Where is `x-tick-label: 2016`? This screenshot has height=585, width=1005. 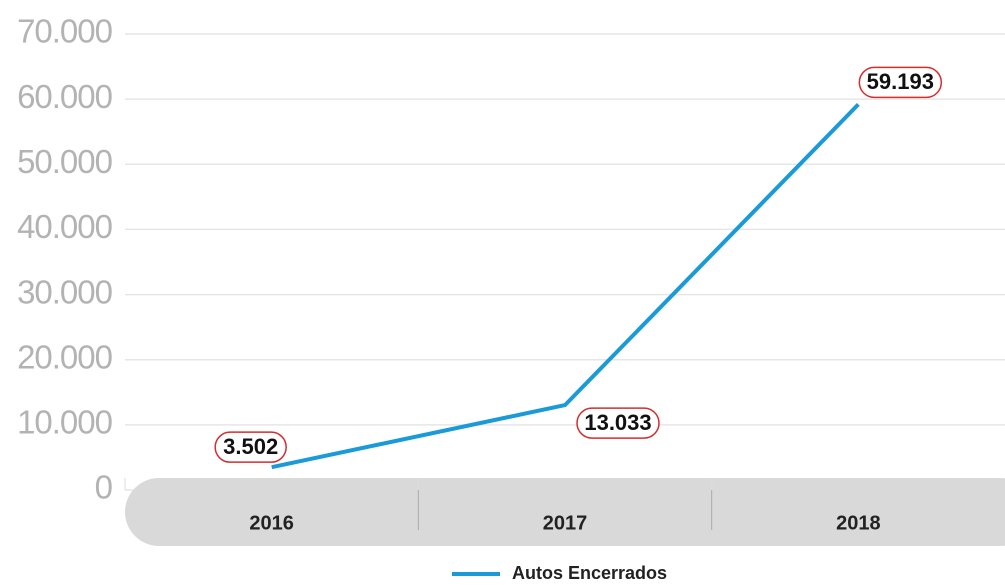
x-tick-label: 2016 is located at coordinates (271, 523).